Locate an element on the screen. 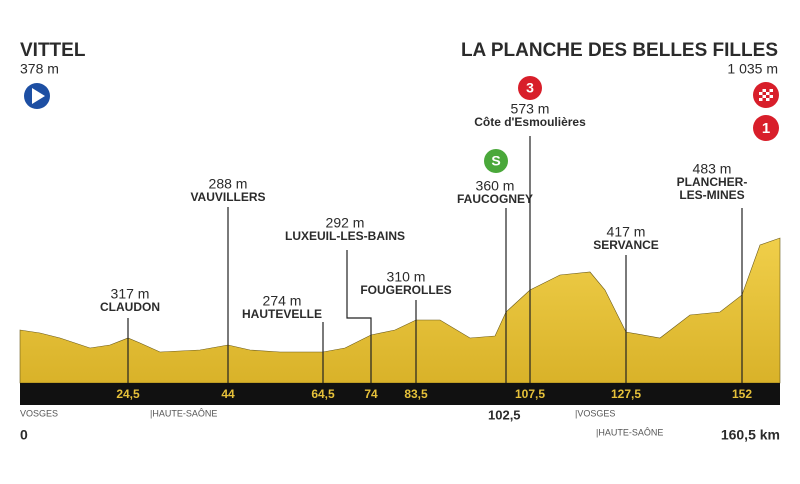 This screenshot has width=800, height=484. finish-name: LA PLANCHE DES BELLES FILLES is located at coordinates (619, 50).